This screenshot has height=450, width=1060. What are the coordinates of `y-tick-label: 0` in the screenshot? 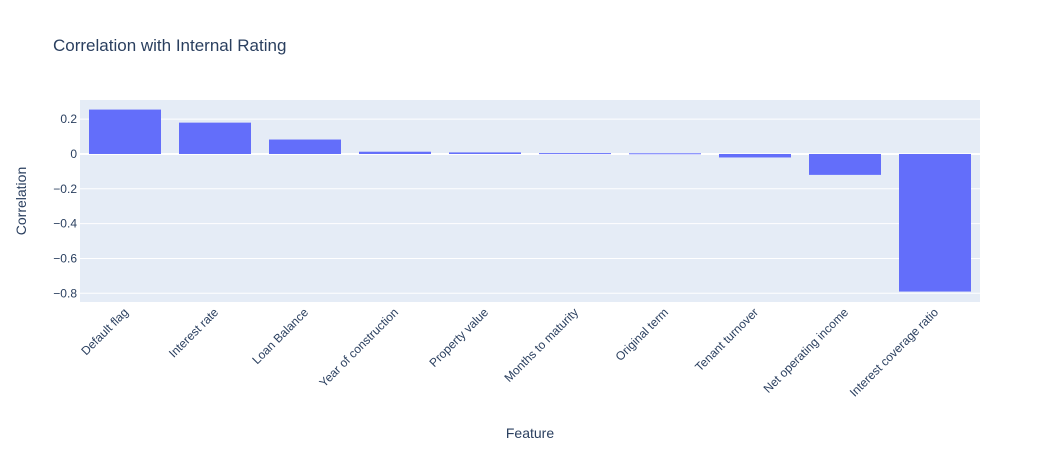 It's located at (73, 154).